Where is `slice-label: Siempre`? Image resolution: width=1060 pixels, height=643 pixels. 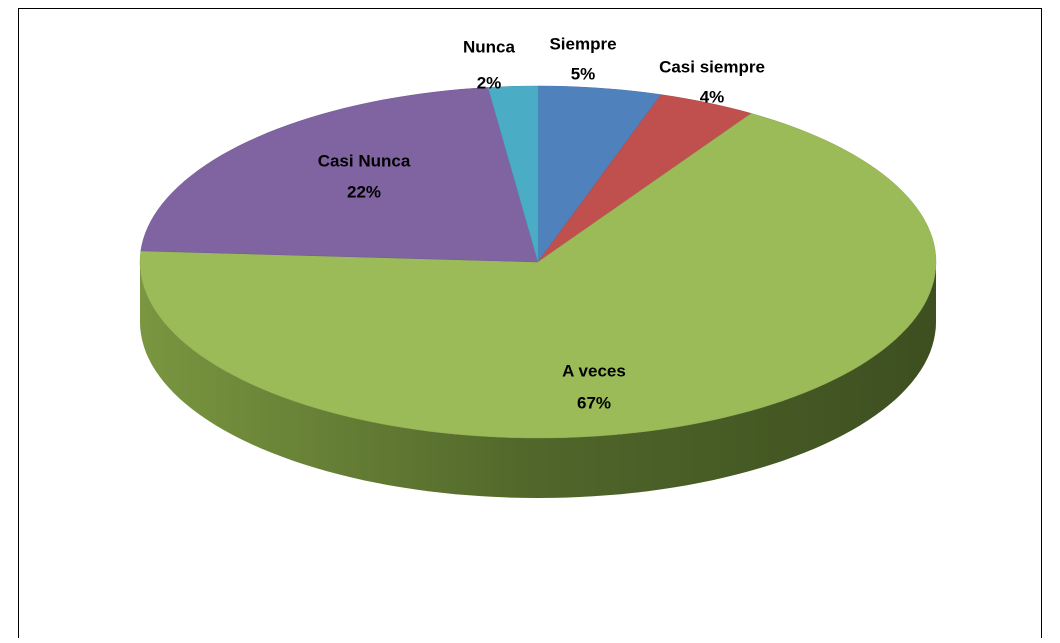
slice-label: Siempre is located at coordinates (582, 43).